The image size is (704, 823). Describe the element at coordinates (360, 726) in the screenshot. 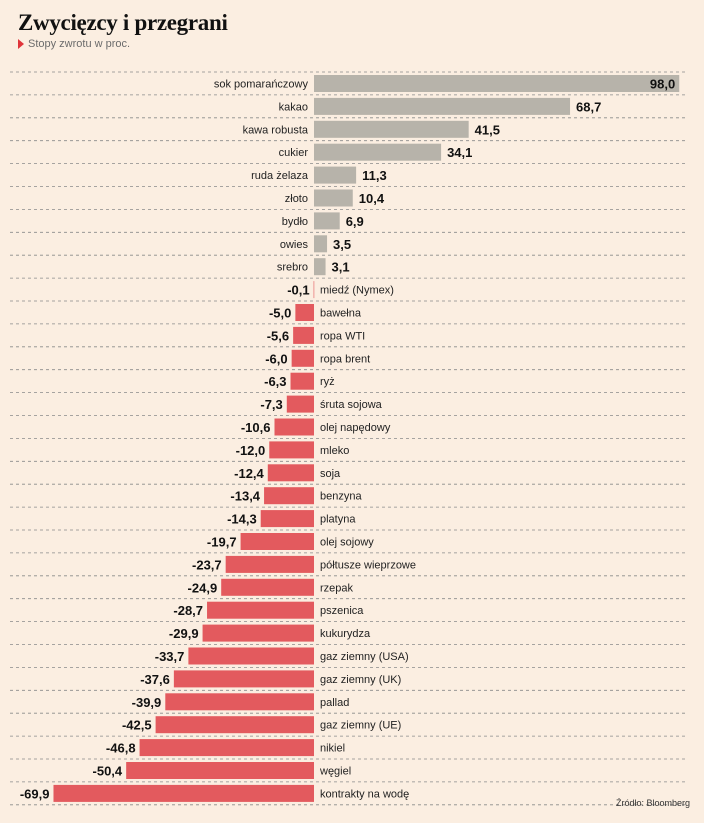

I see `category-label: gaz ziemny (UE)` at that location.